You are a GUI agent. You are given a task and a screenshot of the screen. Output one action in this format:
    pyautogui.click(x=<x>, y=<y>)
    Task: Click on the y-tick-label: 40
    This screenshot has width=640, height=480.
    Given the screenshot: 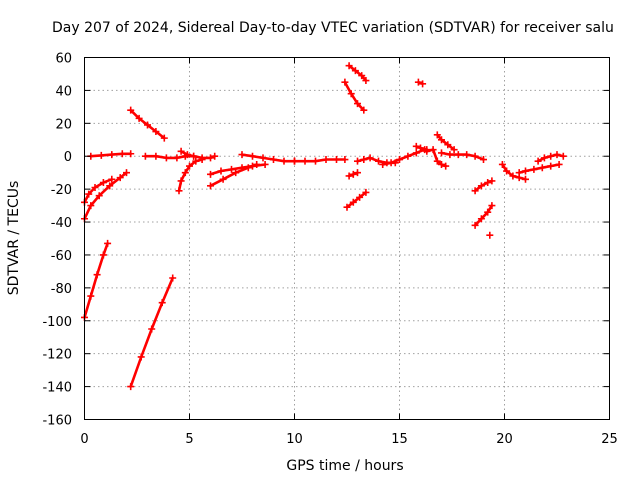 What is the action you would take?
    pyautogui.click(x=63, y=91)
    